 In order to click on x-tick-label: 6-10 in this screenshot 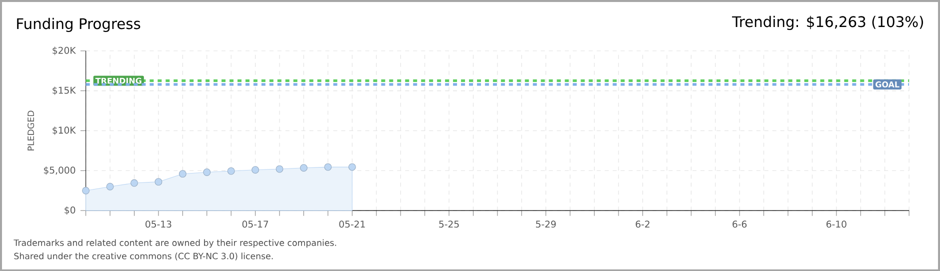, I will do `click(836, 224)`.